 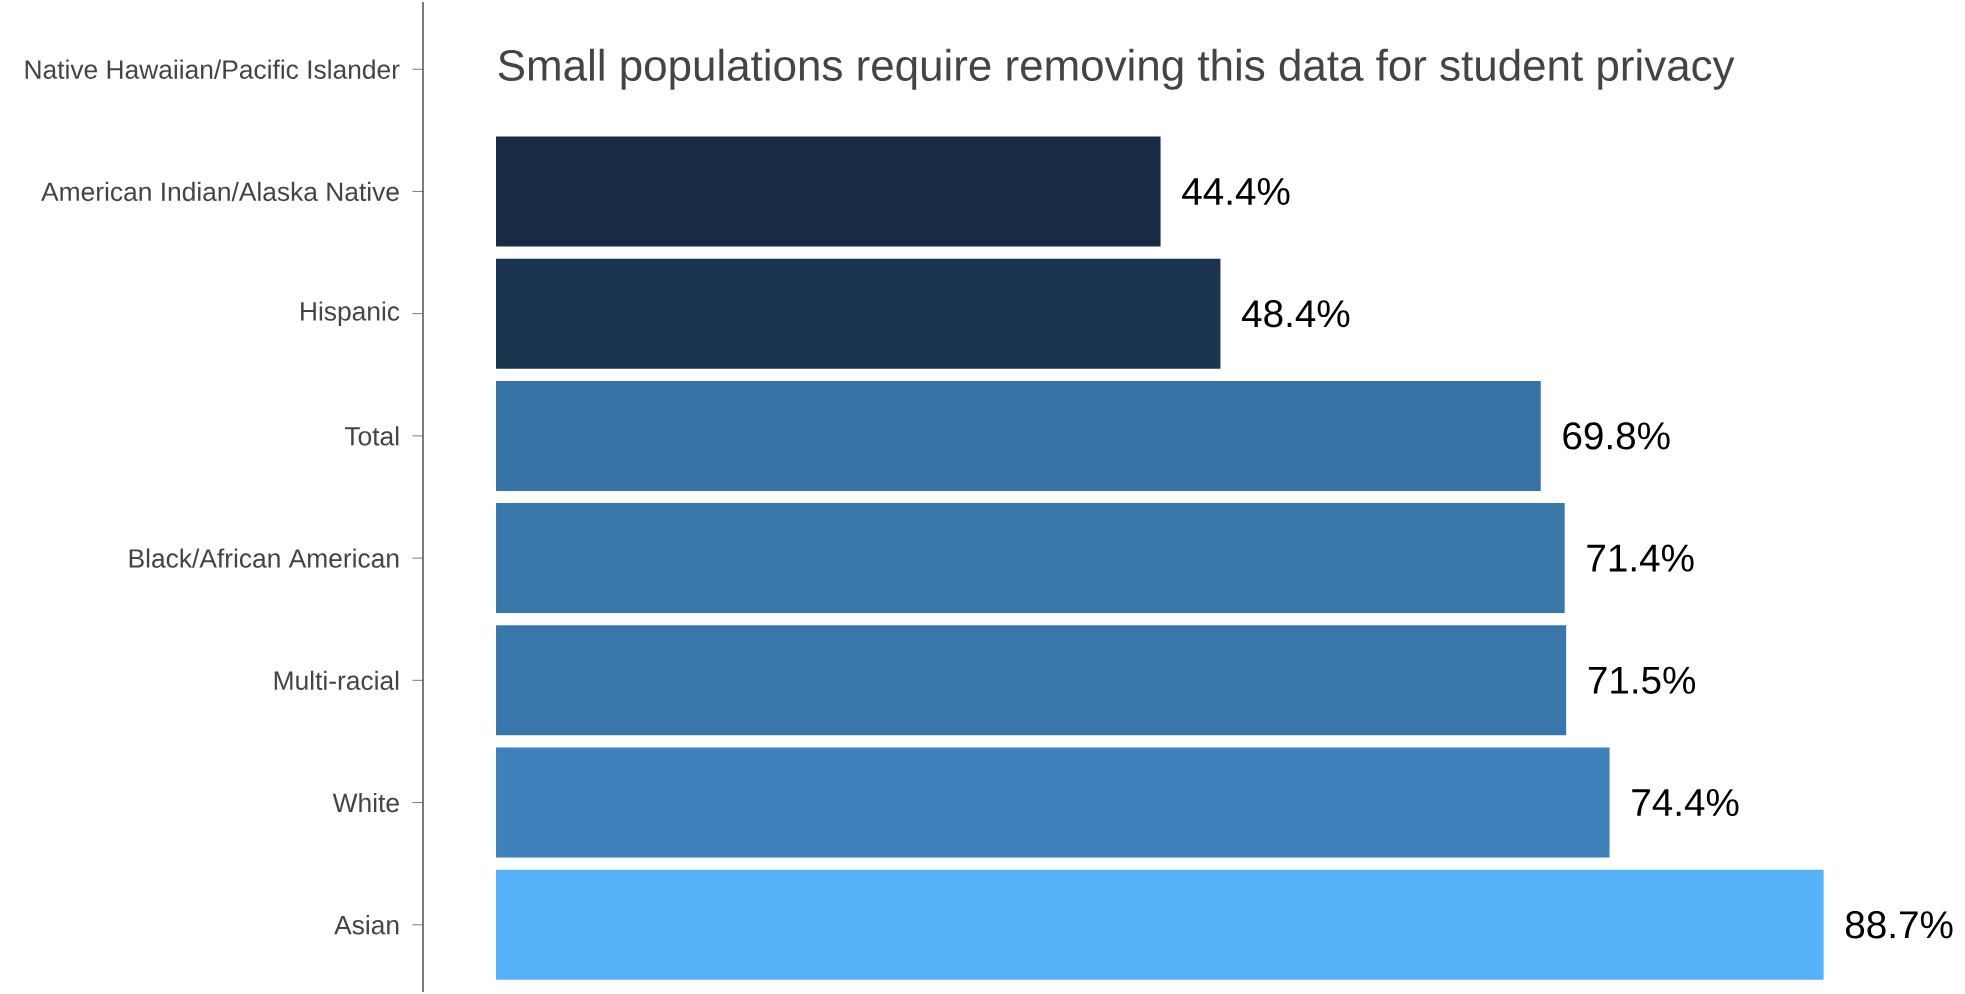 I want to click on data-label: 71.5%, so click(x=1642, y=680).